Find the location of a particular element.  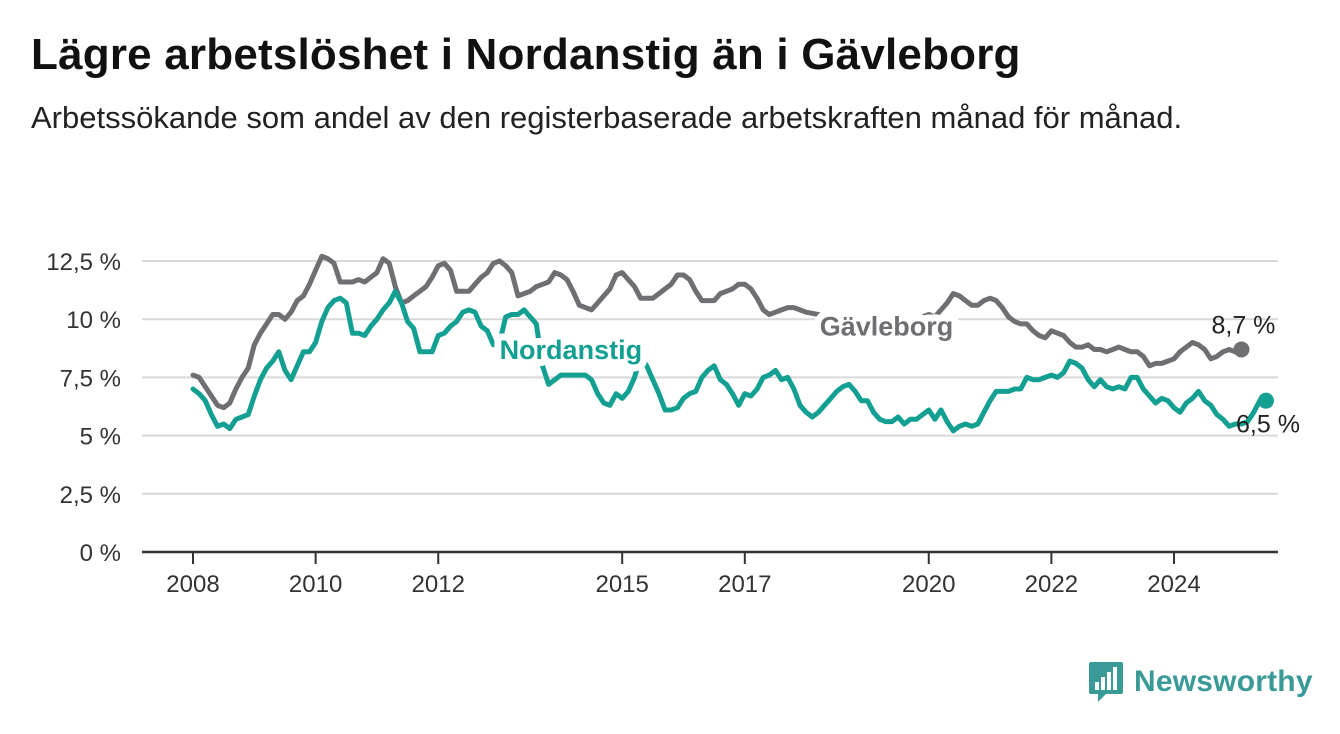

x-tick-label: 2012 is located at coordinates (438, 584).